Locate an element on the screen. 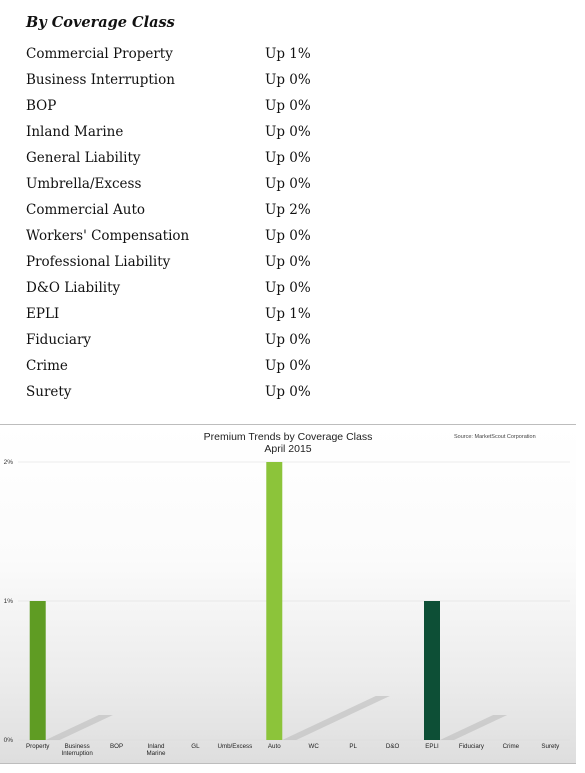 The width and height of the screenshot is (585, 773). x-tick-label: Property is located at coordinates (38, 746).